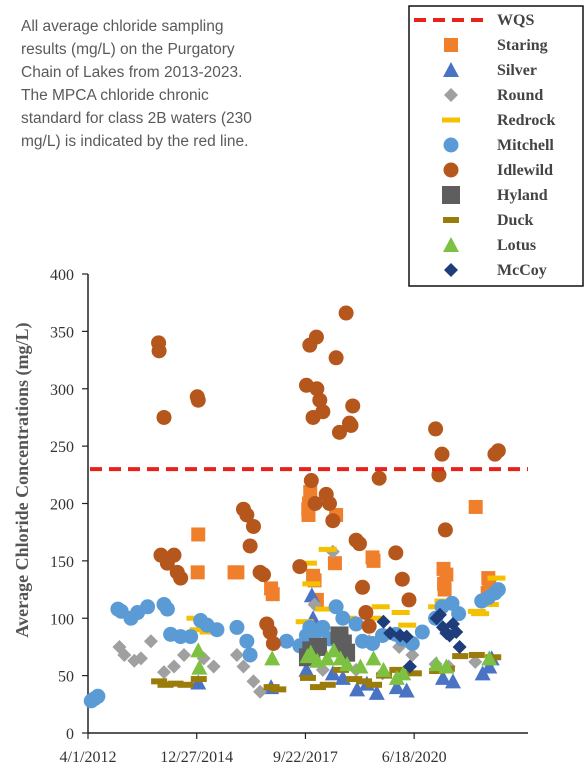 Image resolution: width=588 pixels, height=776 pixels. Describe the element at coordinates (66, 677) in the screenshot. I see `y-tick-label: 50` at that location.